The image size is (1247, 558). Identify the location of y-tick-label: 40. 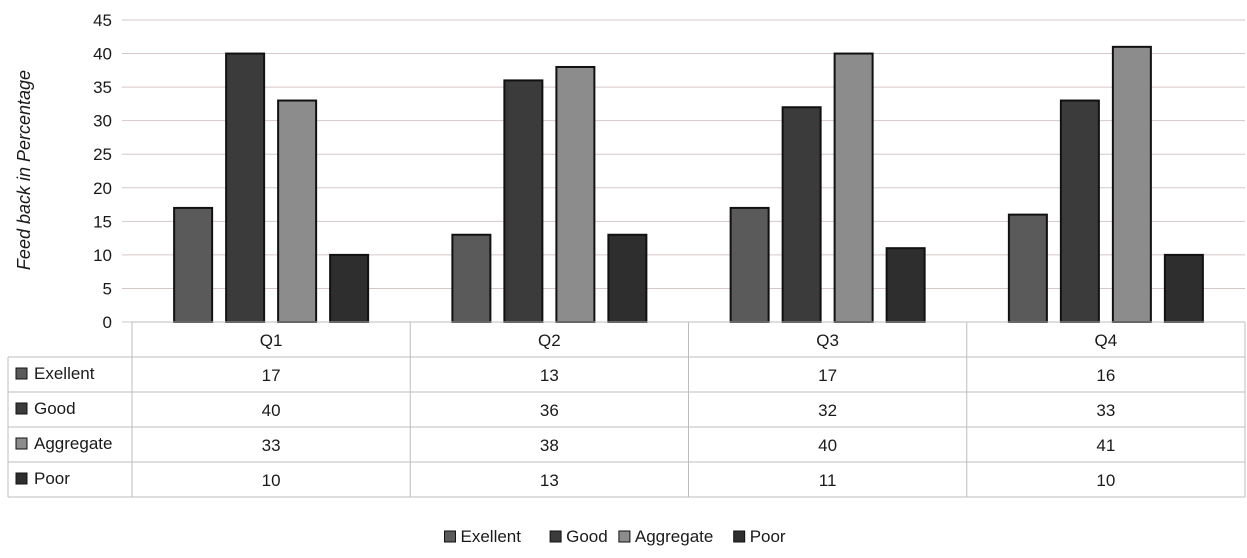
(102, 54).